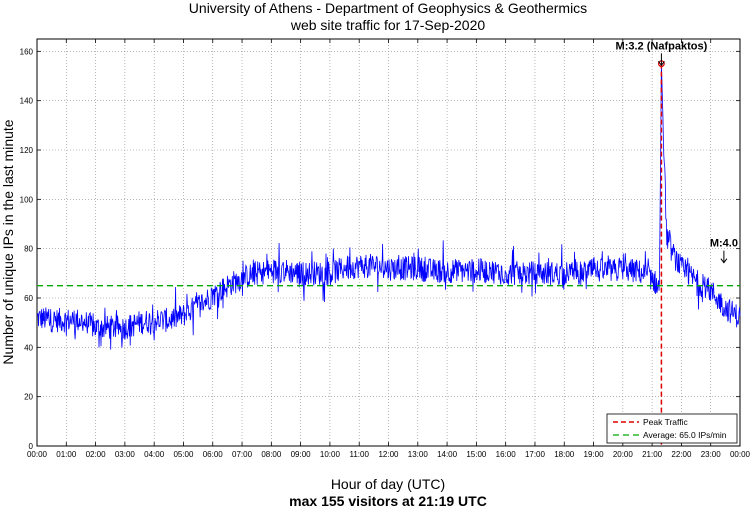 The height and width of the screenshot is (511, 750). Describe the element at coordinates (711, 454) in the screenshot. I see `x-tick-label: 23:00` at that location.